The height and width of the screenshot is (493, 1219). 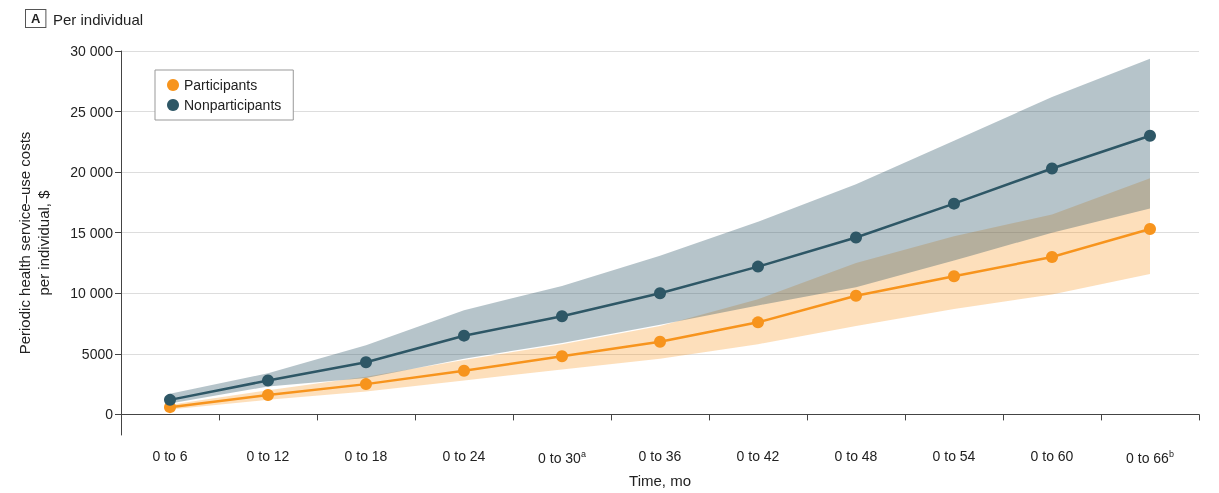 I want to click on legend-label: Nonparticipants, so click(x=233, y=105).